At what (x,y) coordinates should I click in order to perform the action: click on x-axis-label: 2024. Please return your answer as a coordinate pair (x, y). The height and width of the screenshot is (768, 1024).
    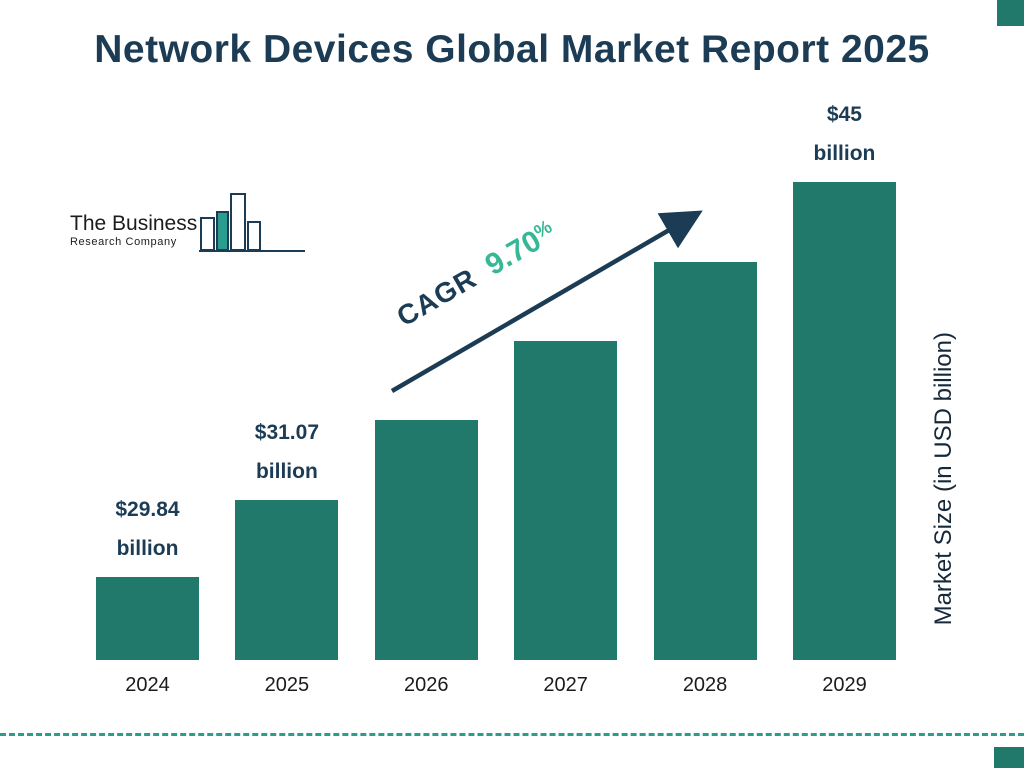
    Looking at the image, I should click on (147, 685).